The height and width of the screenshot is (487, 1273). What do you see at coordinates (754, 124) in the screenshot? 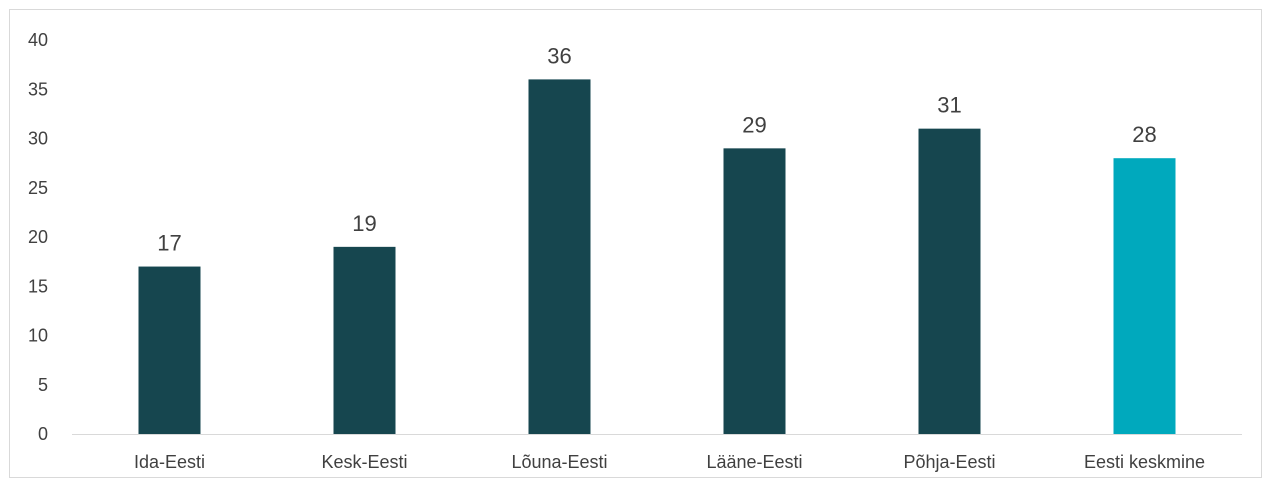
I see `data-label: 29` at bounding box center [754, 124].